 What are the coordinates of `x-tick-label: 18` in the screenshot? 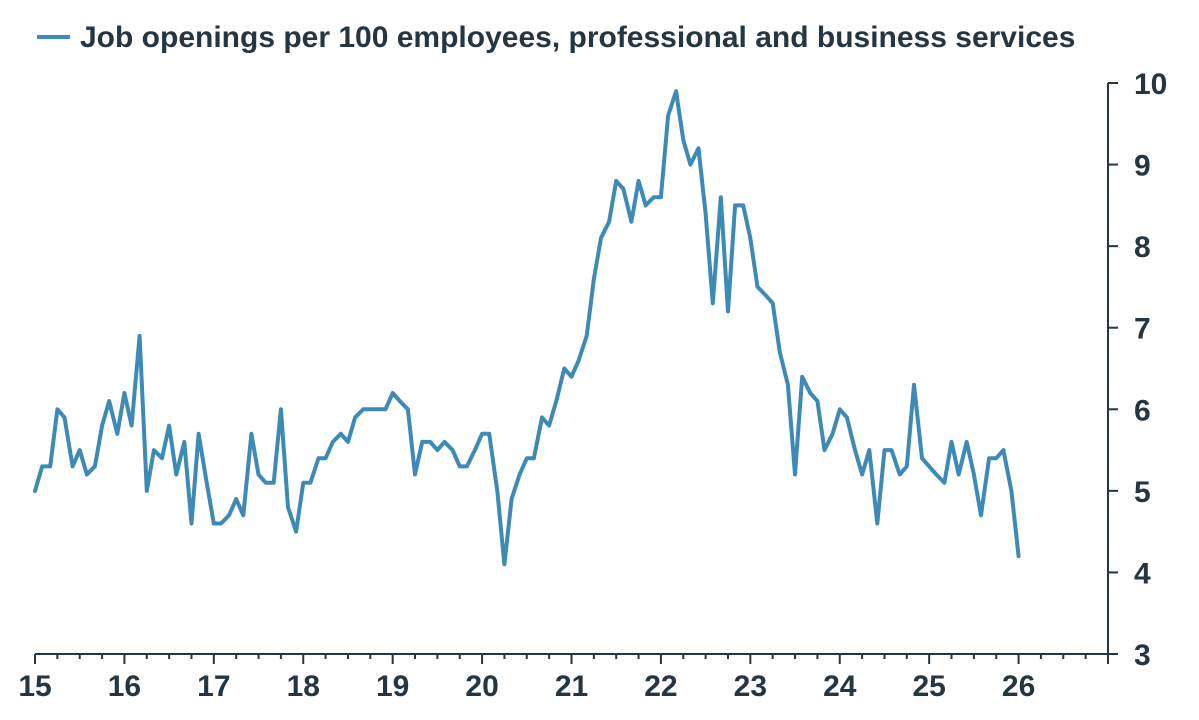 It's located at (303, 686).